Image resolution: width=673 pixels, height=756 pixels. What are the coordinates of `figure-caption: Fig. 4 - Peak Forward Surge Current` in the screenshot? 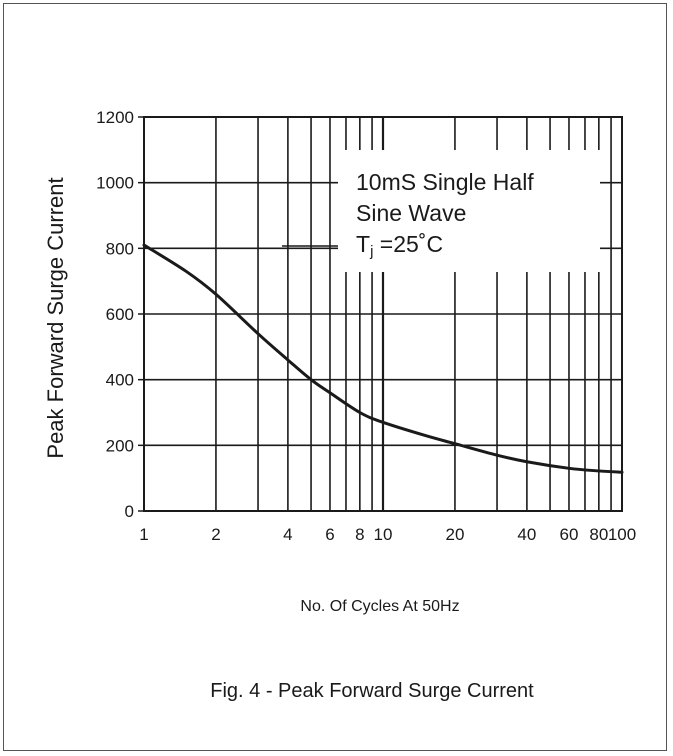 It's located at (372, 691).